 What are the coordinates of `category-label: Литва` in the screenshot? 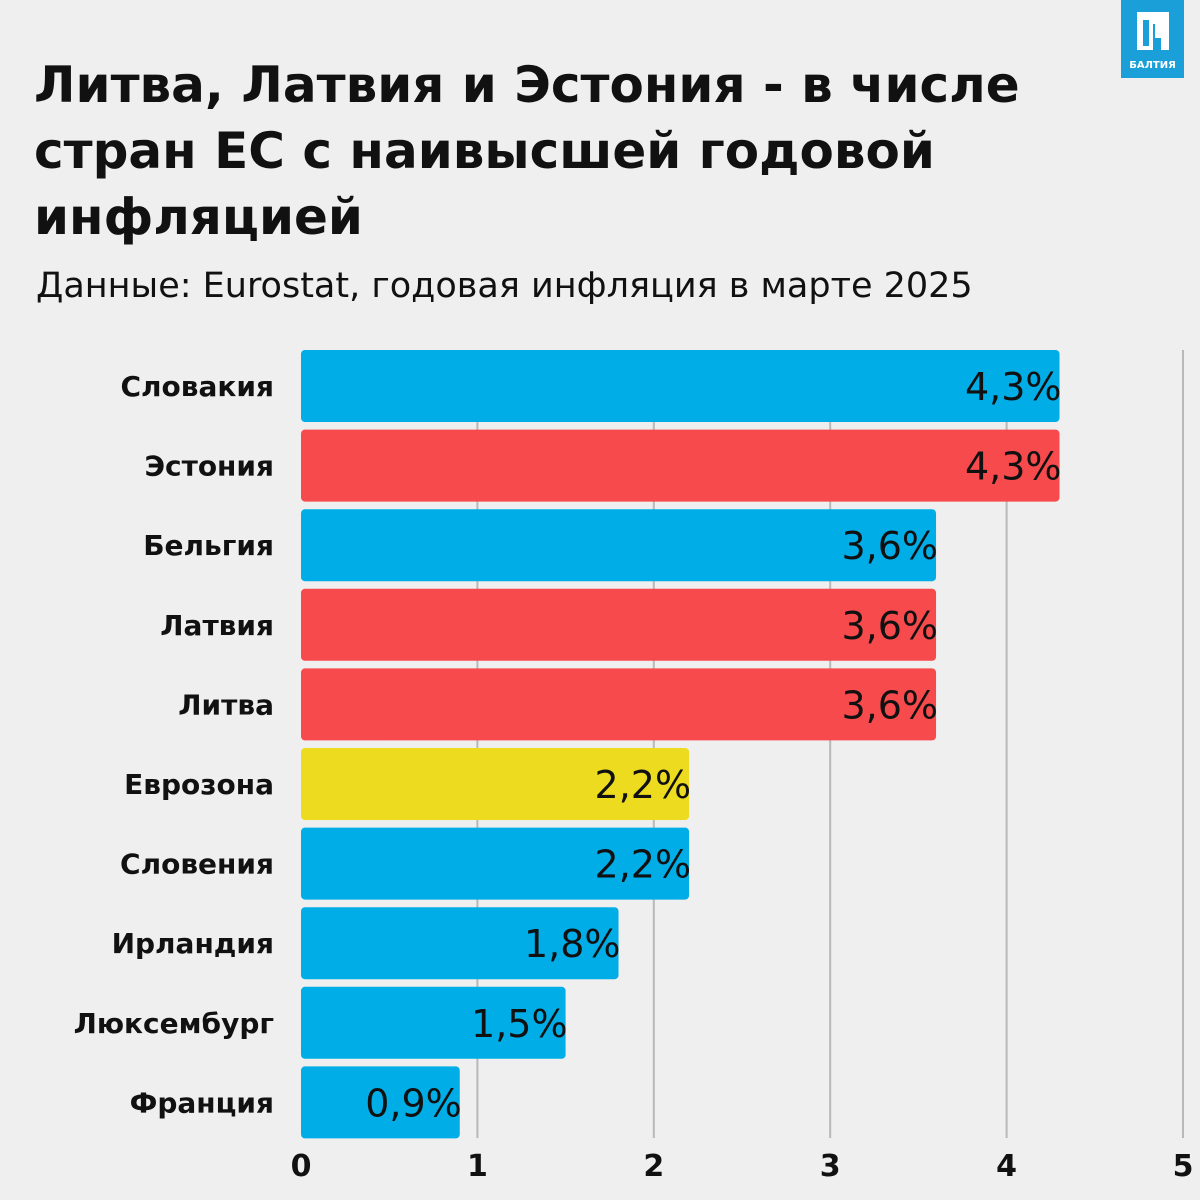 It's located at (226, 704).